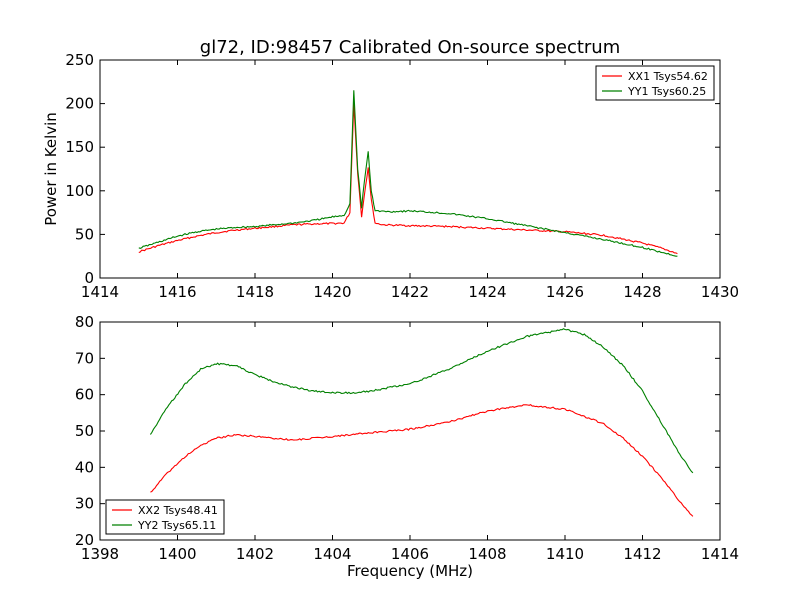 Image resolution: width=800 pixels, height=600 pixels. I want to click on x-tick-label: 1406, so click(410, 554).